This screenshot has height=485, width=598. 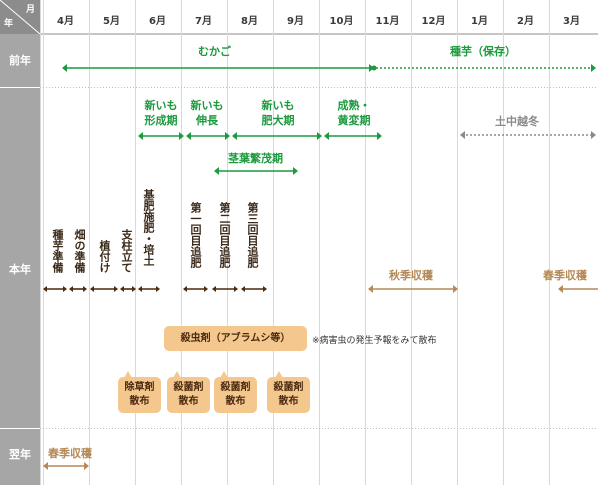 I want to click on task-arrow-topdress2-head-right, so click(x=236, y=289).